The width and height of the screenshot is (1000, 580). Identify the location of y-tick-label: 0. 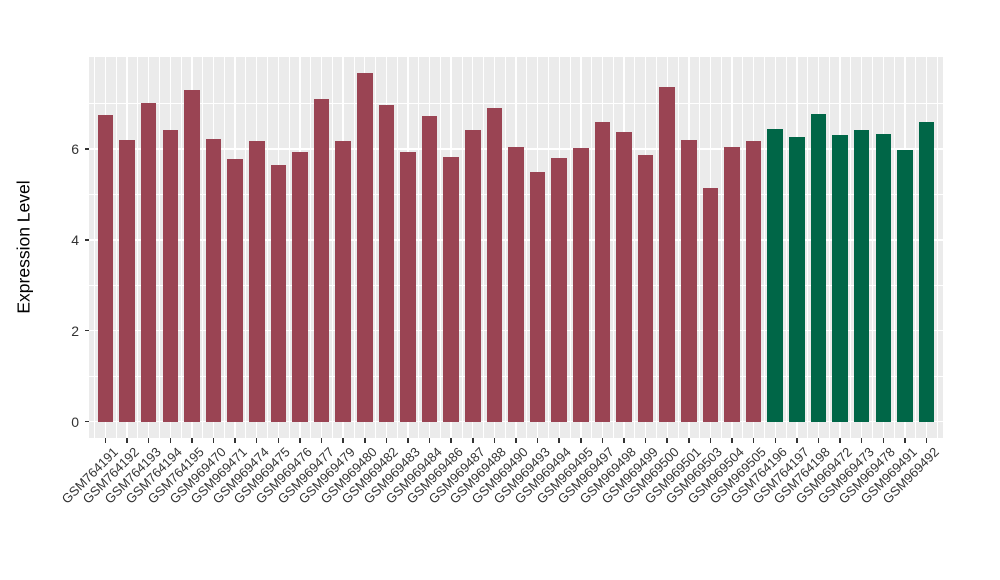
(75, 421).